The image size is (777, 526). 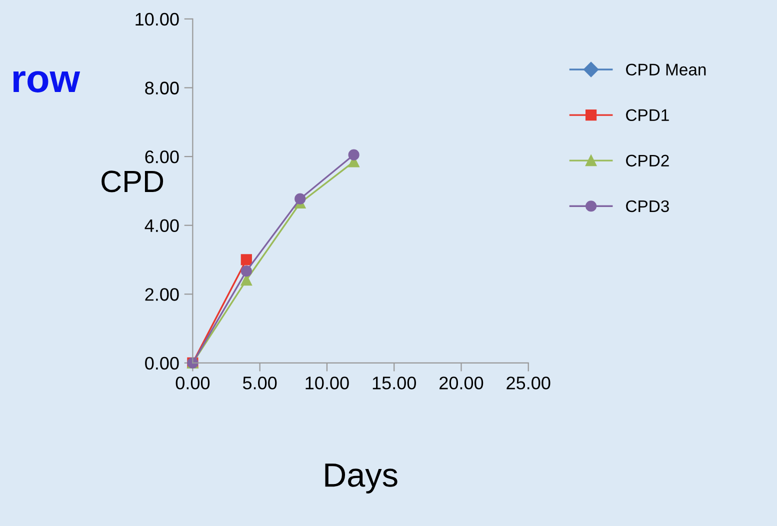 What do you see at coordinates (157, 19) in the screenshot?
I see `y-tick-label: 10.00` at bounding box center [157, 19].